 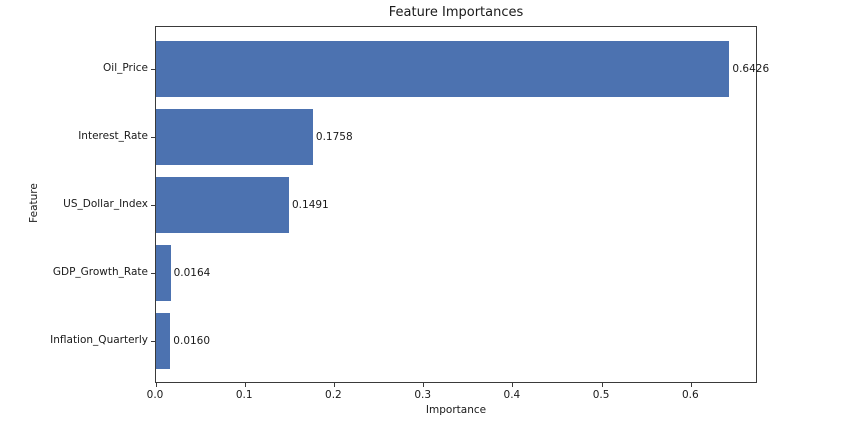 I want to click on bar-us-dollar-index, so click(x=222, y=205).